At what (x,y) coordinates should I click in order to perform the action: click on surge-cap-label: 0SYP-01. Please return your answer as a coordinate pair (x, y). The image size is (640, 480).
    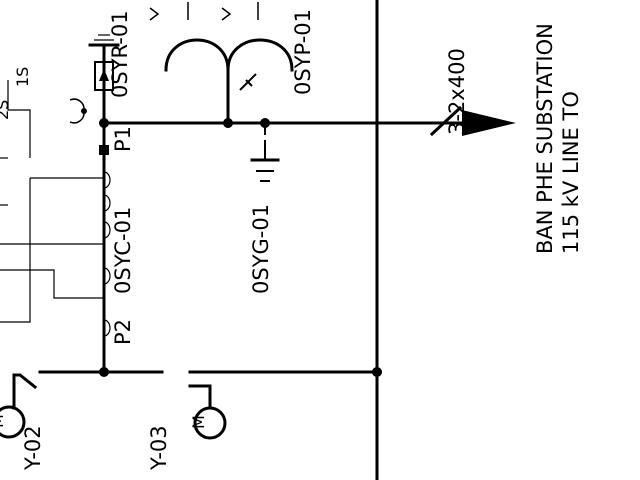
    Looking at the image, I should click on (303, 52).